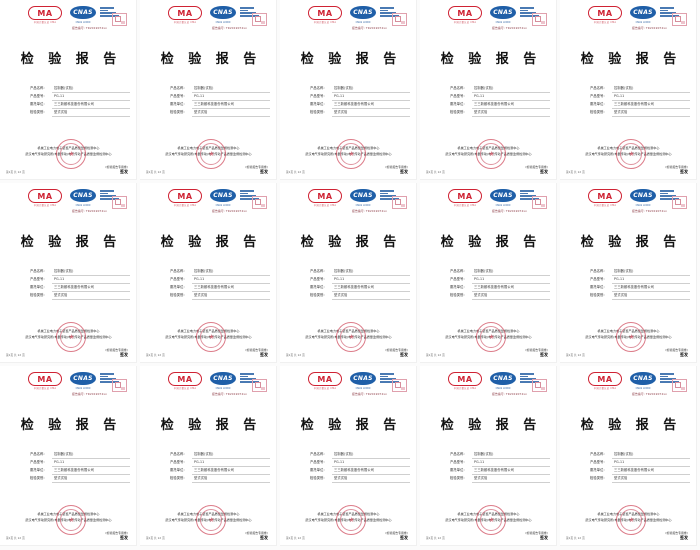  Describe the element at coordinates (348, 385) in the screenshot. I see `certification-header: MA 中国计量认证 CMA CNAS CNAS L0000` at that location.